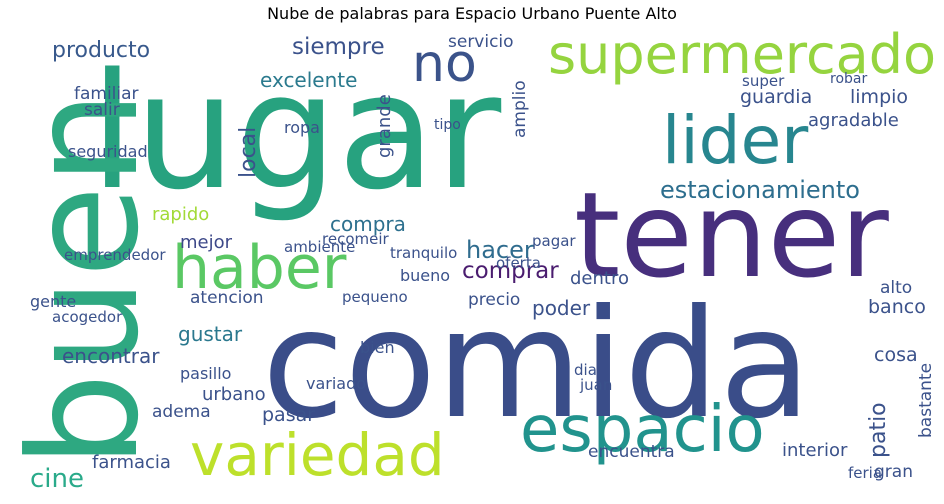 The image size is (944, 504). What do you see at coordinates (896, 288) in the screenshot?
I see `cloud-word: alto` at bounding box center [896, 288].